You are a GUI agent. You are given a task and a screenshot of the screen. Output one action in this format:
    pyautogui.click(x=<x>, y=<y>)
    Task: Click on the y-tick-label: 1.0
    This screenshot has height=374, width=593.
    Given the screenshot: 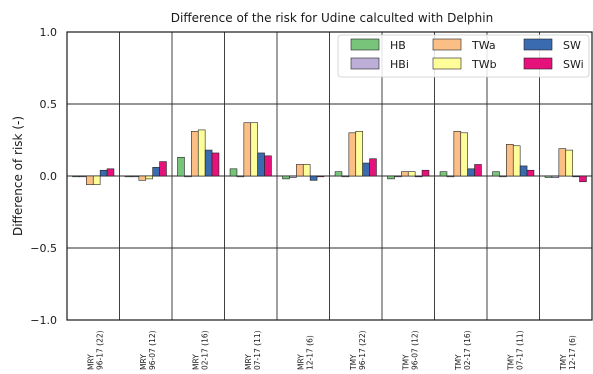 What is the action you would take?
    pyautogui.click(x=49, y=32)
    